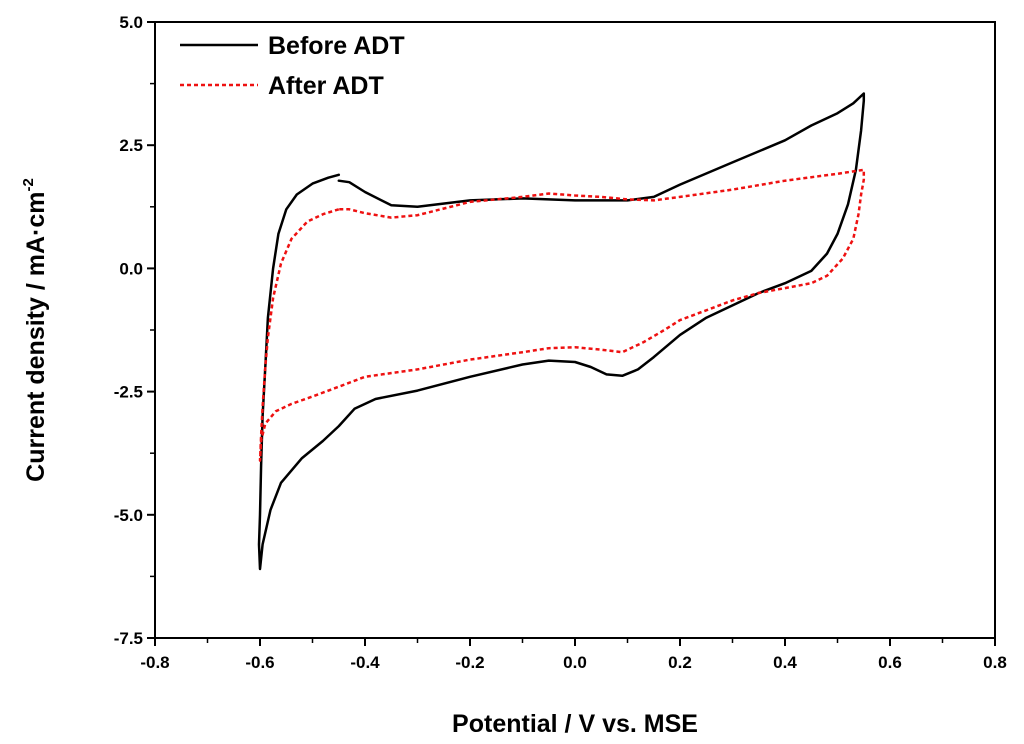 The height and width of the screenshot is (744, 1024). What do you see at coordinates (128, 330) in the screenshot?
I see `y-tick-labels: -7.5 -5.0 -2.5 0.0 2.5 5.0` at bounding box center [128, 330].